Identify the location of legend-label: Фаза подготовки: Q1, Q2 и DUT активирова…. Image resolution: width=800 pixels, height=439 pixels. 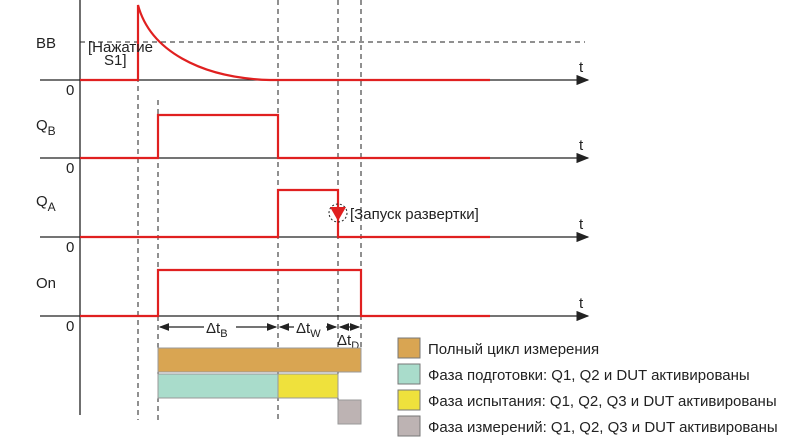
(589, 375).